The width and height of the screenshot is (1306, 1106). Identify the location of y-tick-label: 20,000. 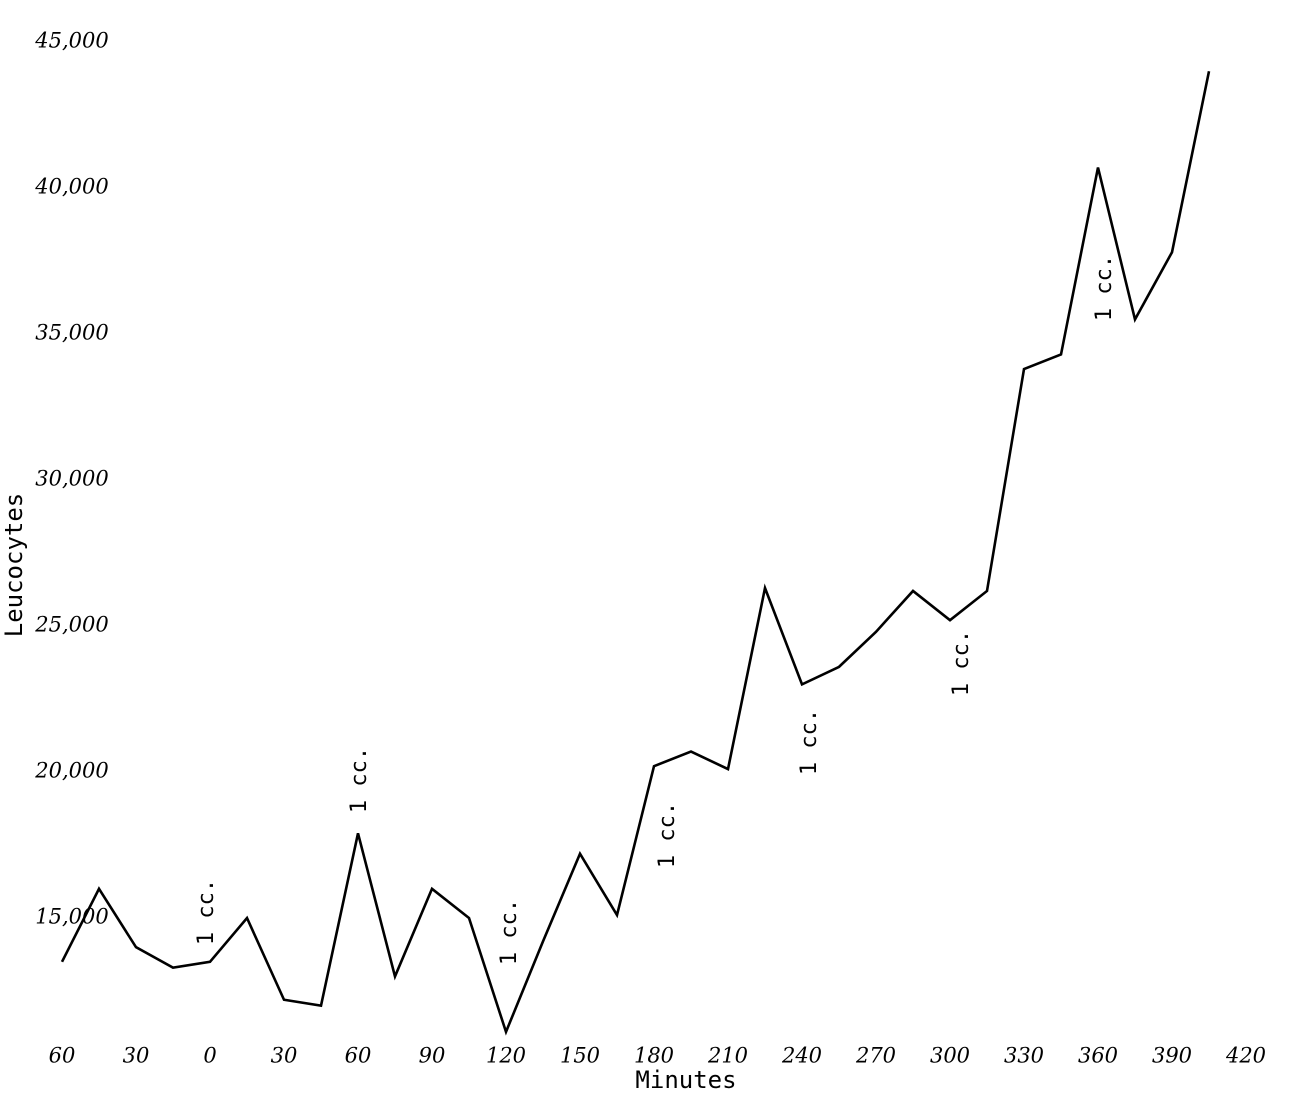
(71, 771).